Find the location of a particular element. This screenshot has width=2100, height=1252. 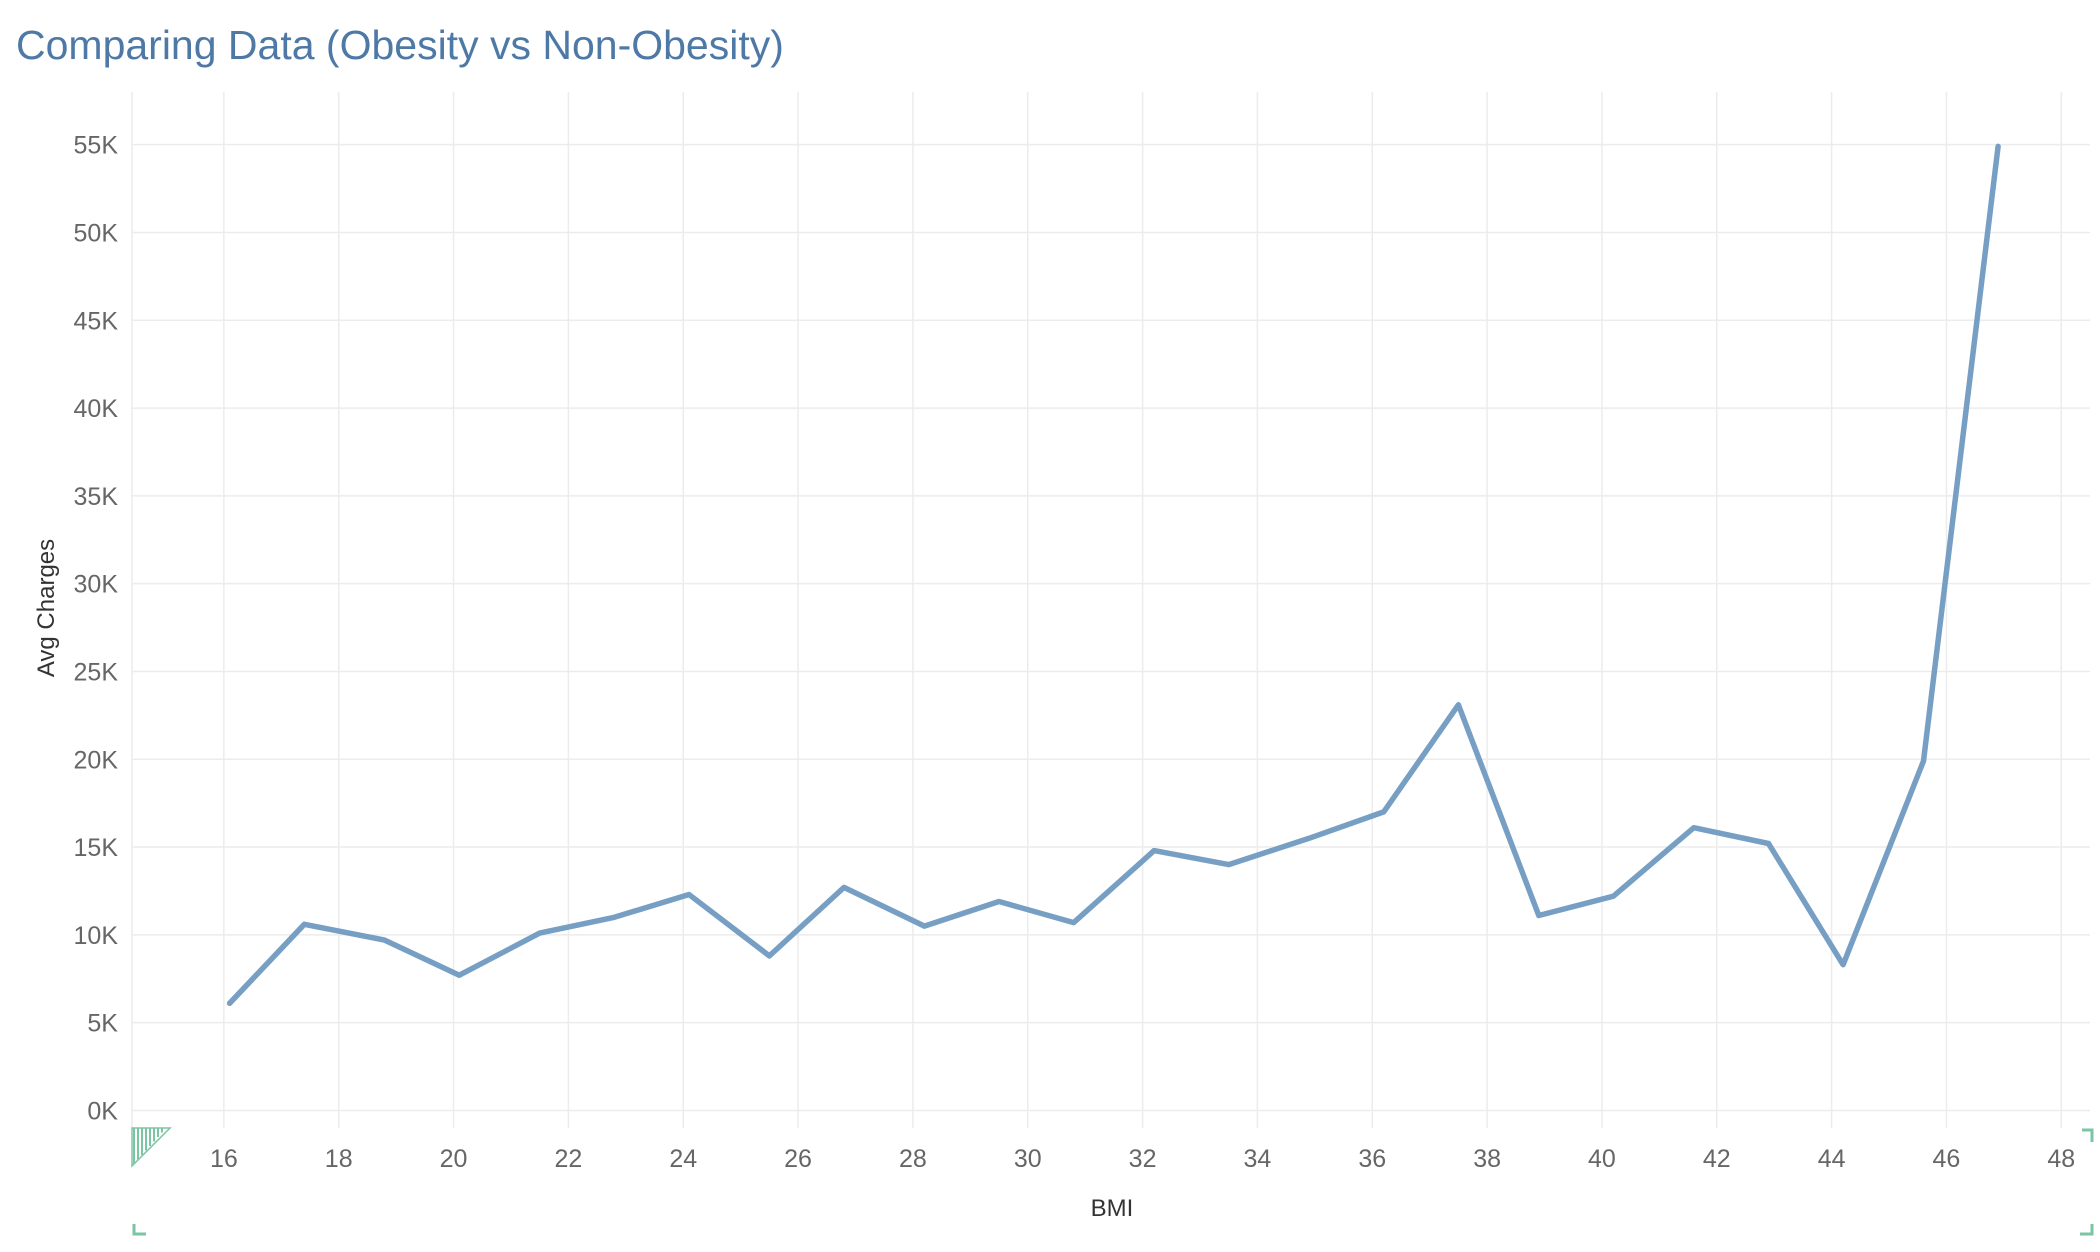

selection-indicators is located at coordinates (1112, 1181).